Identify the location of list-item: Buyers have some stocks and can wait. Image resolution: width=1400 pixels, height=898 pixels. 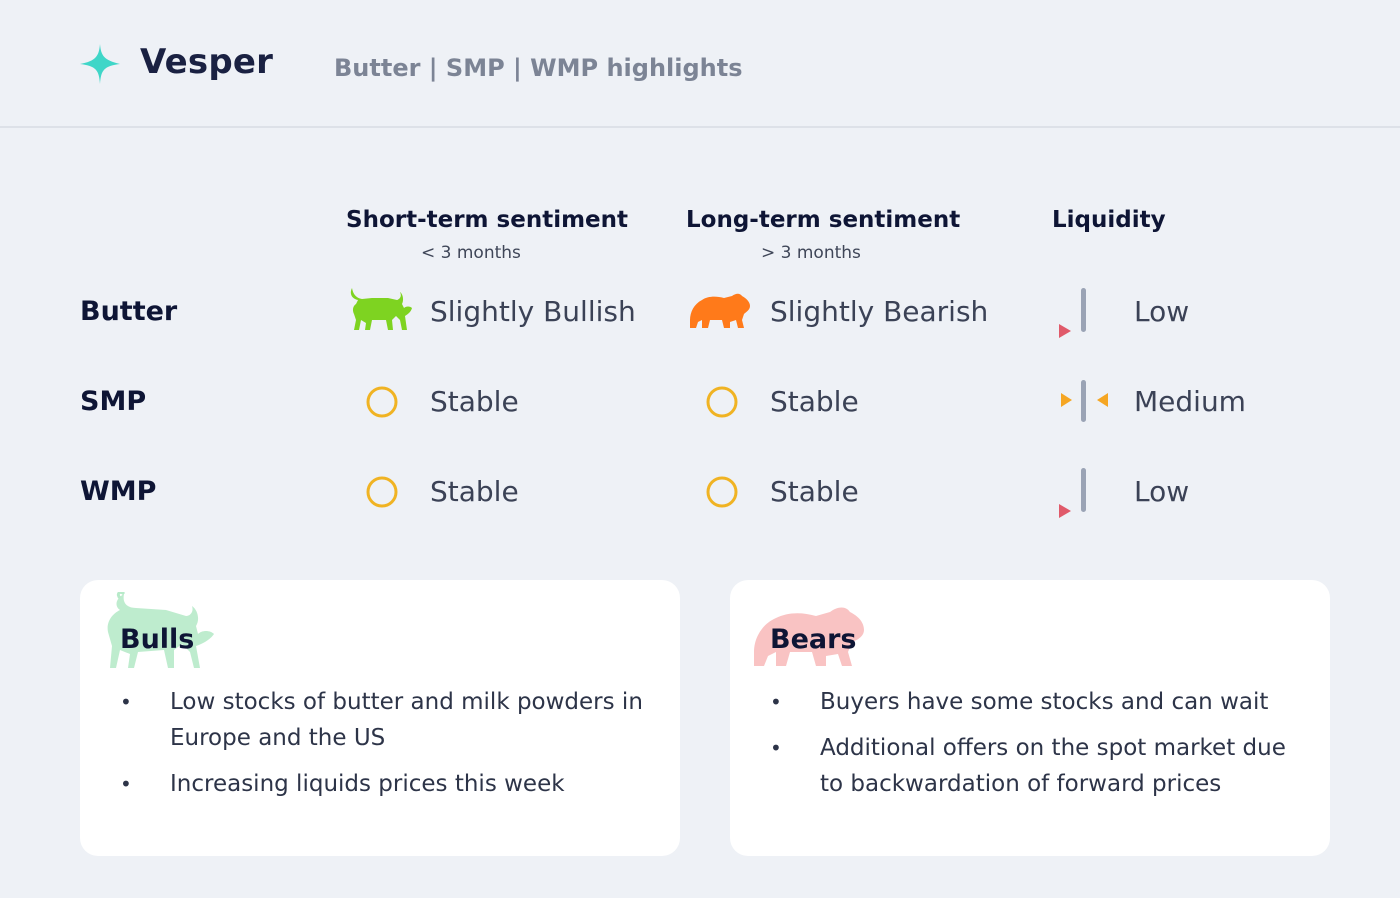
(1035, 702).